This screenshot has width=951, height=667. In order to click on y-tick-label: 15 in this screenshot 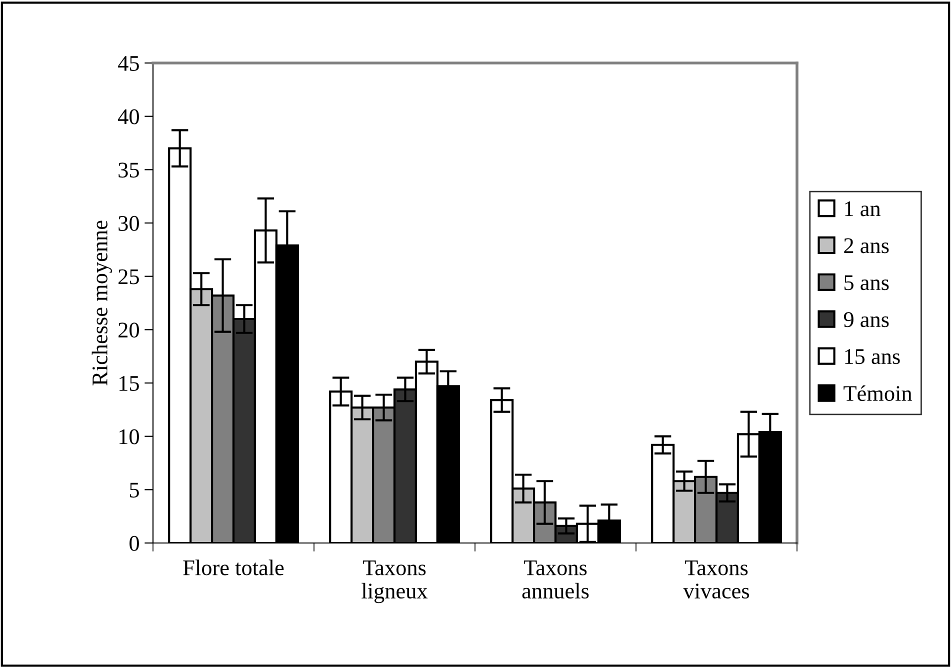, I will do `click(129, 383)`.